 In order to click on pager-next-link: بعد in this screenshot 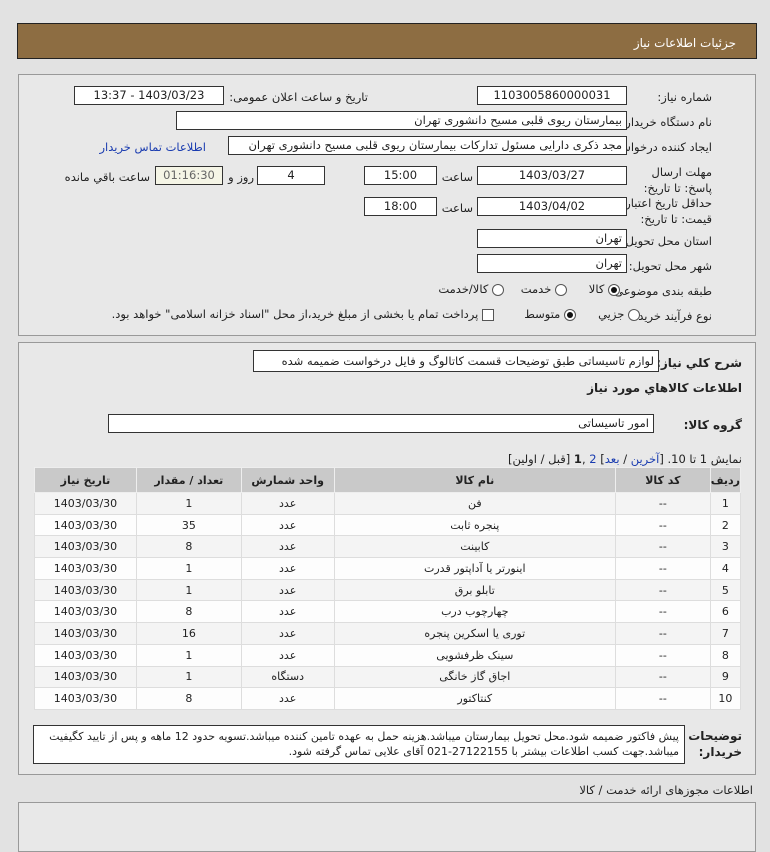, I will do `click(612, 459)`.